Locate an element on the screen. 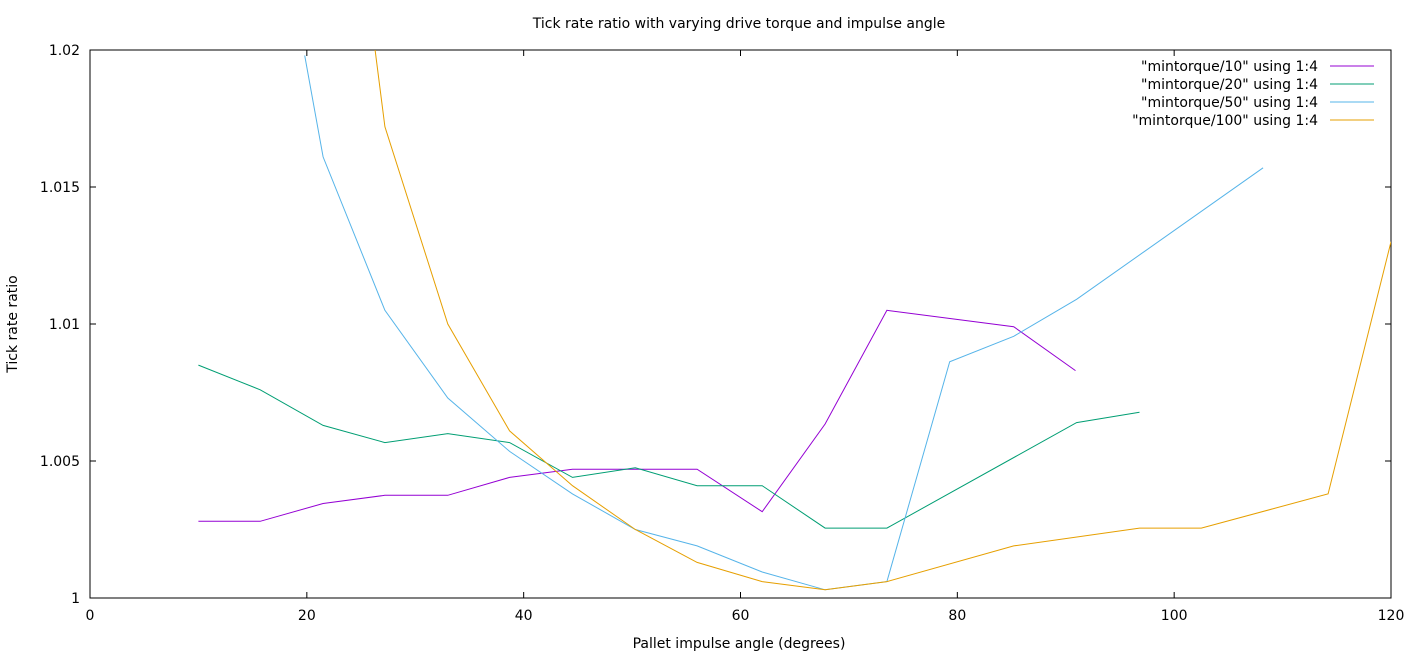  x-tick-label: 40 is located at coordinates (524, 616).